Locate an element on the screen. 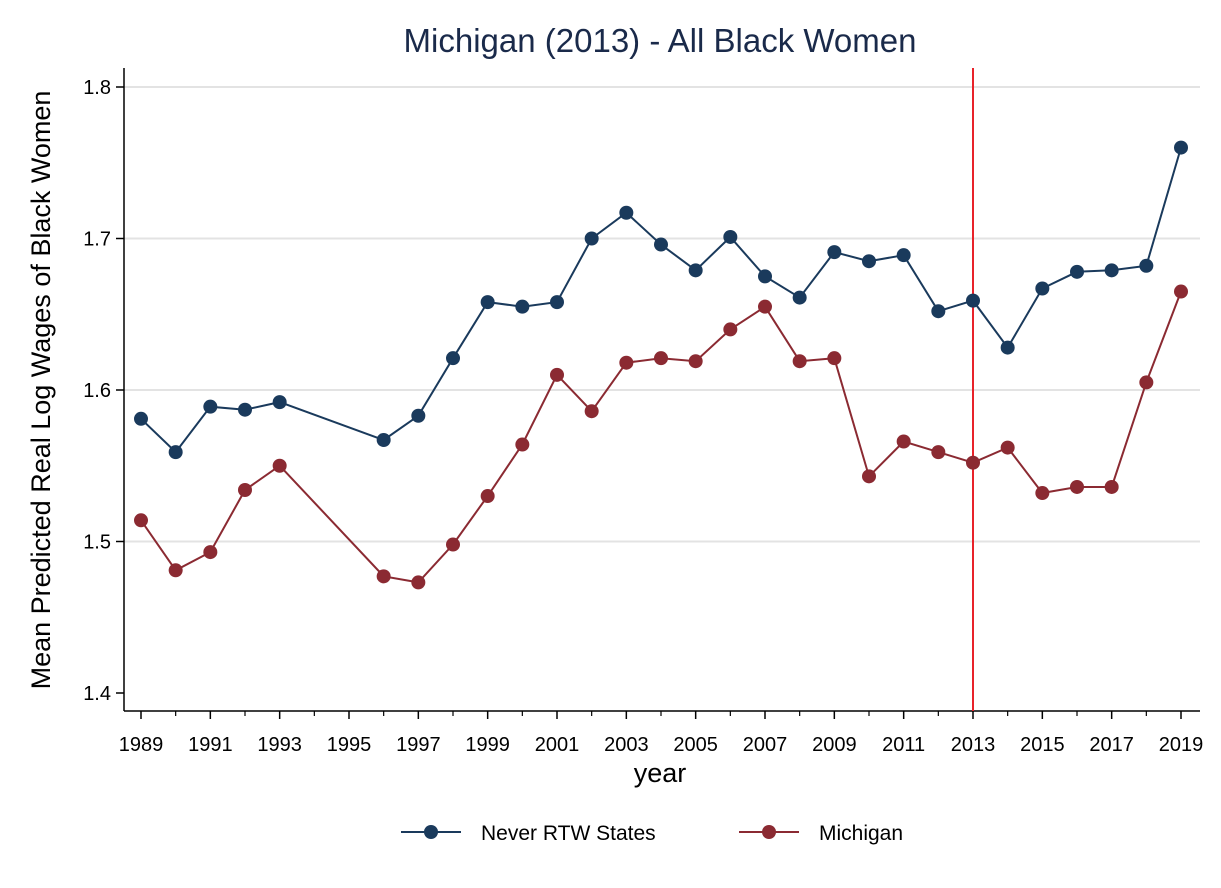 This screenshot has height=888, width=1221. x-tick-label: 1995 is located at coordinates (349, 745).